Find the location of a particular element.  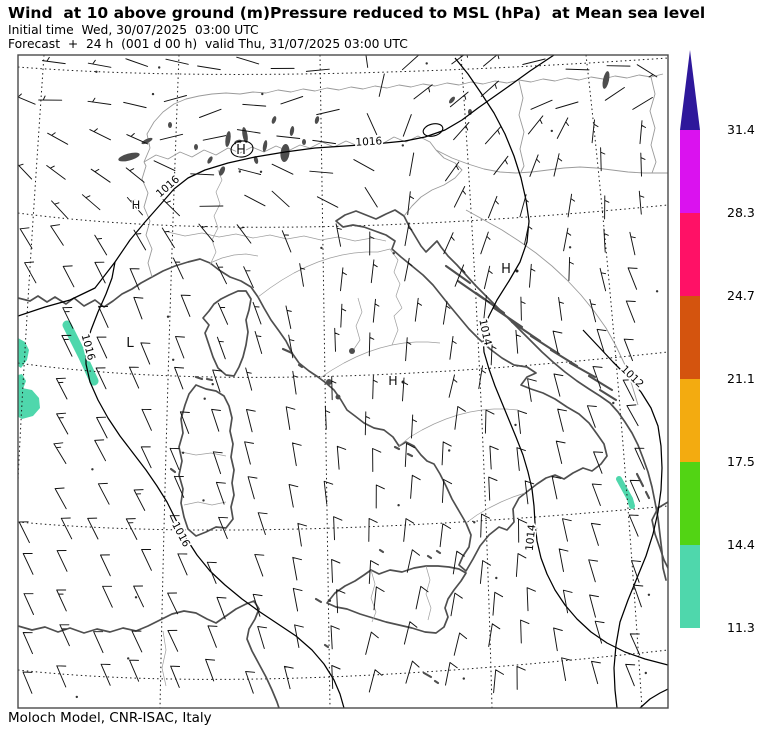

svg-text: 14.4 is located at coordinates (741, 544).